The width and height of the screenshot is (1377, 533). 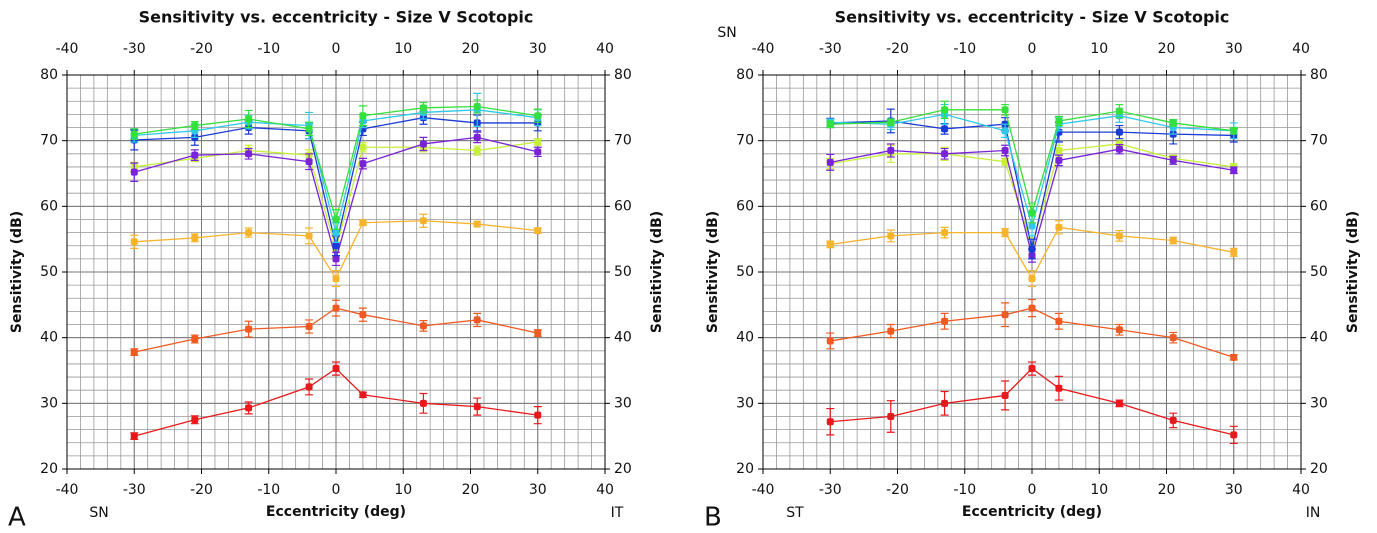 I want to click on y-tick-label: 60, so click(x=49, y=206).